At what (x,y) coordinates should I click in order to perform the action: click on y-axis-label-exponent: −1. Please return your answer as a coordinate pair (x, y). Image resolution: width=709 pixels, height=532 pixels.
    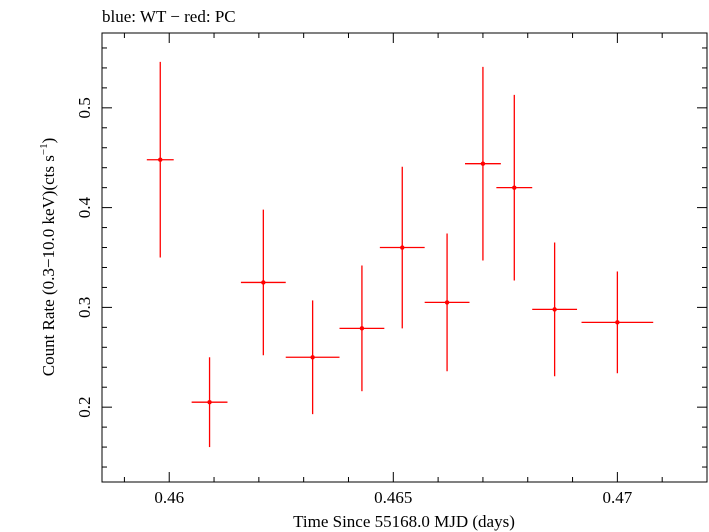
    Looking at the image, I should click on (44, 149).